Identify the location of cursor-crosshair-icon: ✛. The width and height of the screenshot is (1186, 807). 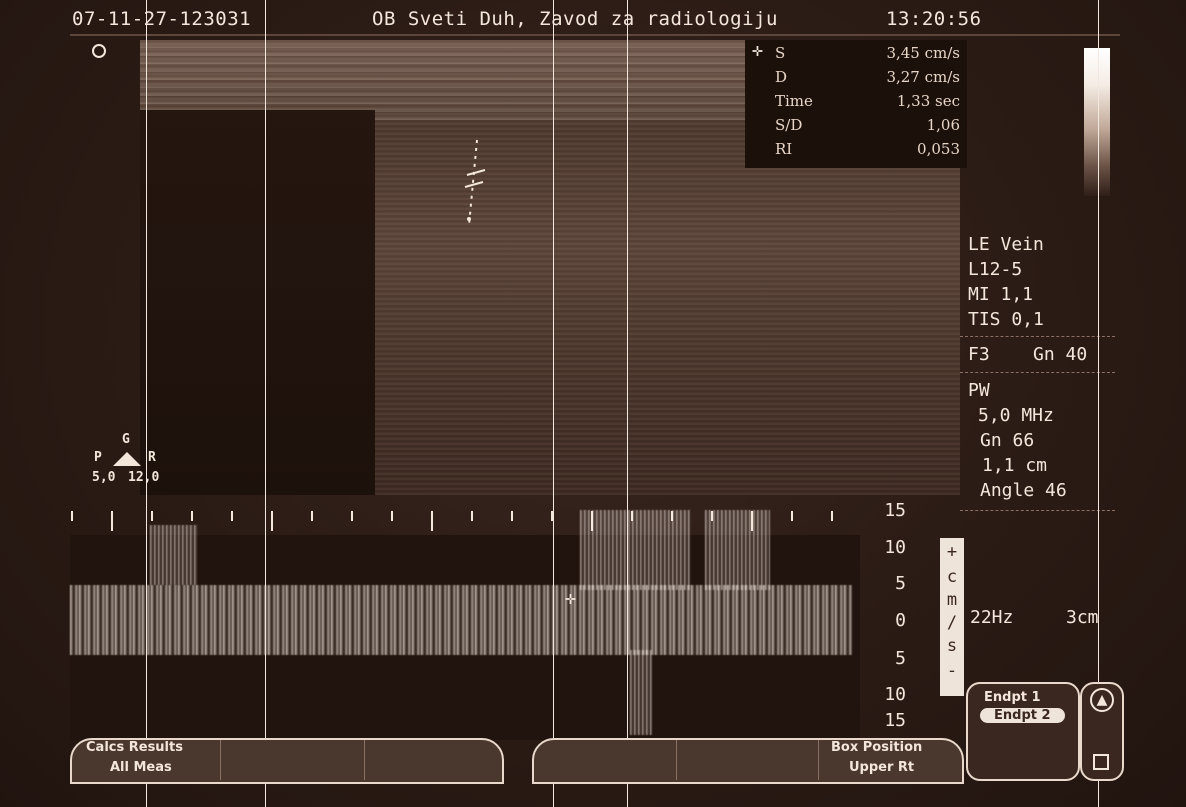
(570, 598).